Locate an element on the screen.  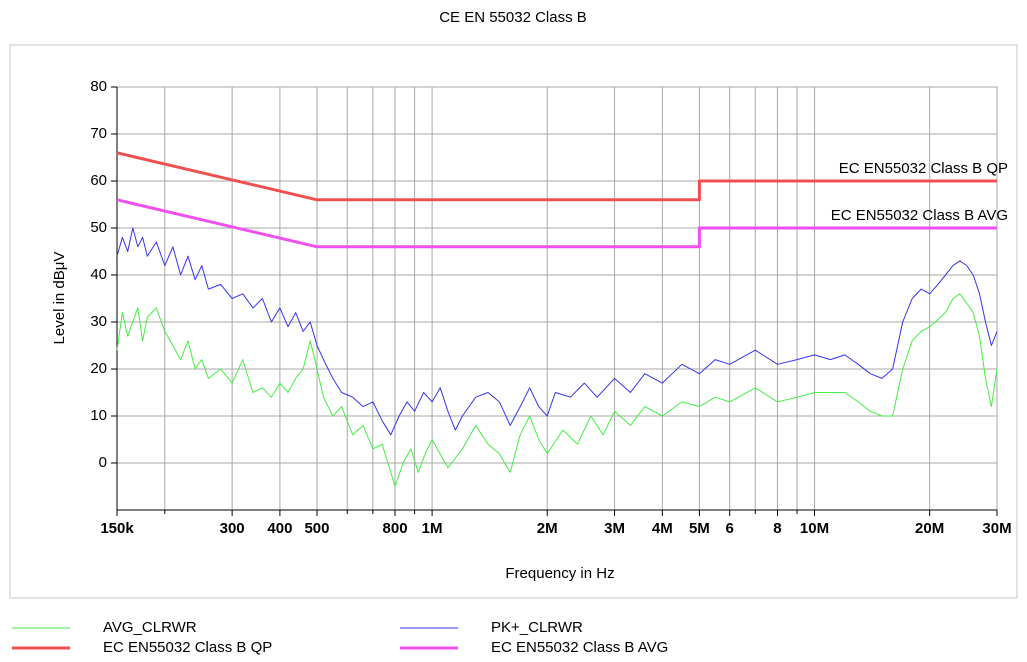
x-tick-label: 2M is located at coordinates (547, 528).